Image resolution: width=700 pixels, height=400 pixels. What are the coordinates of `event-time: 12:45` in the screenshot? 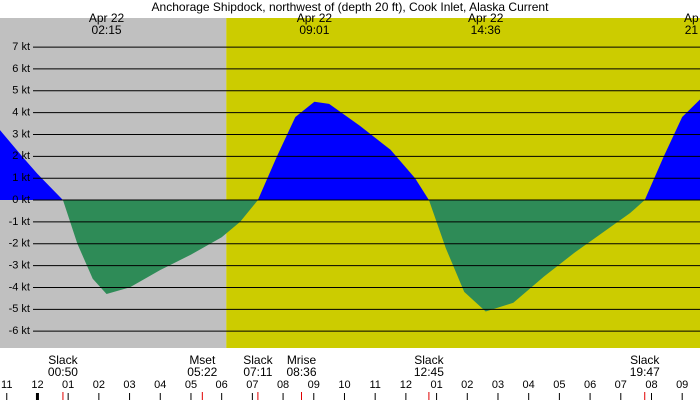 It's located at (429, 372).